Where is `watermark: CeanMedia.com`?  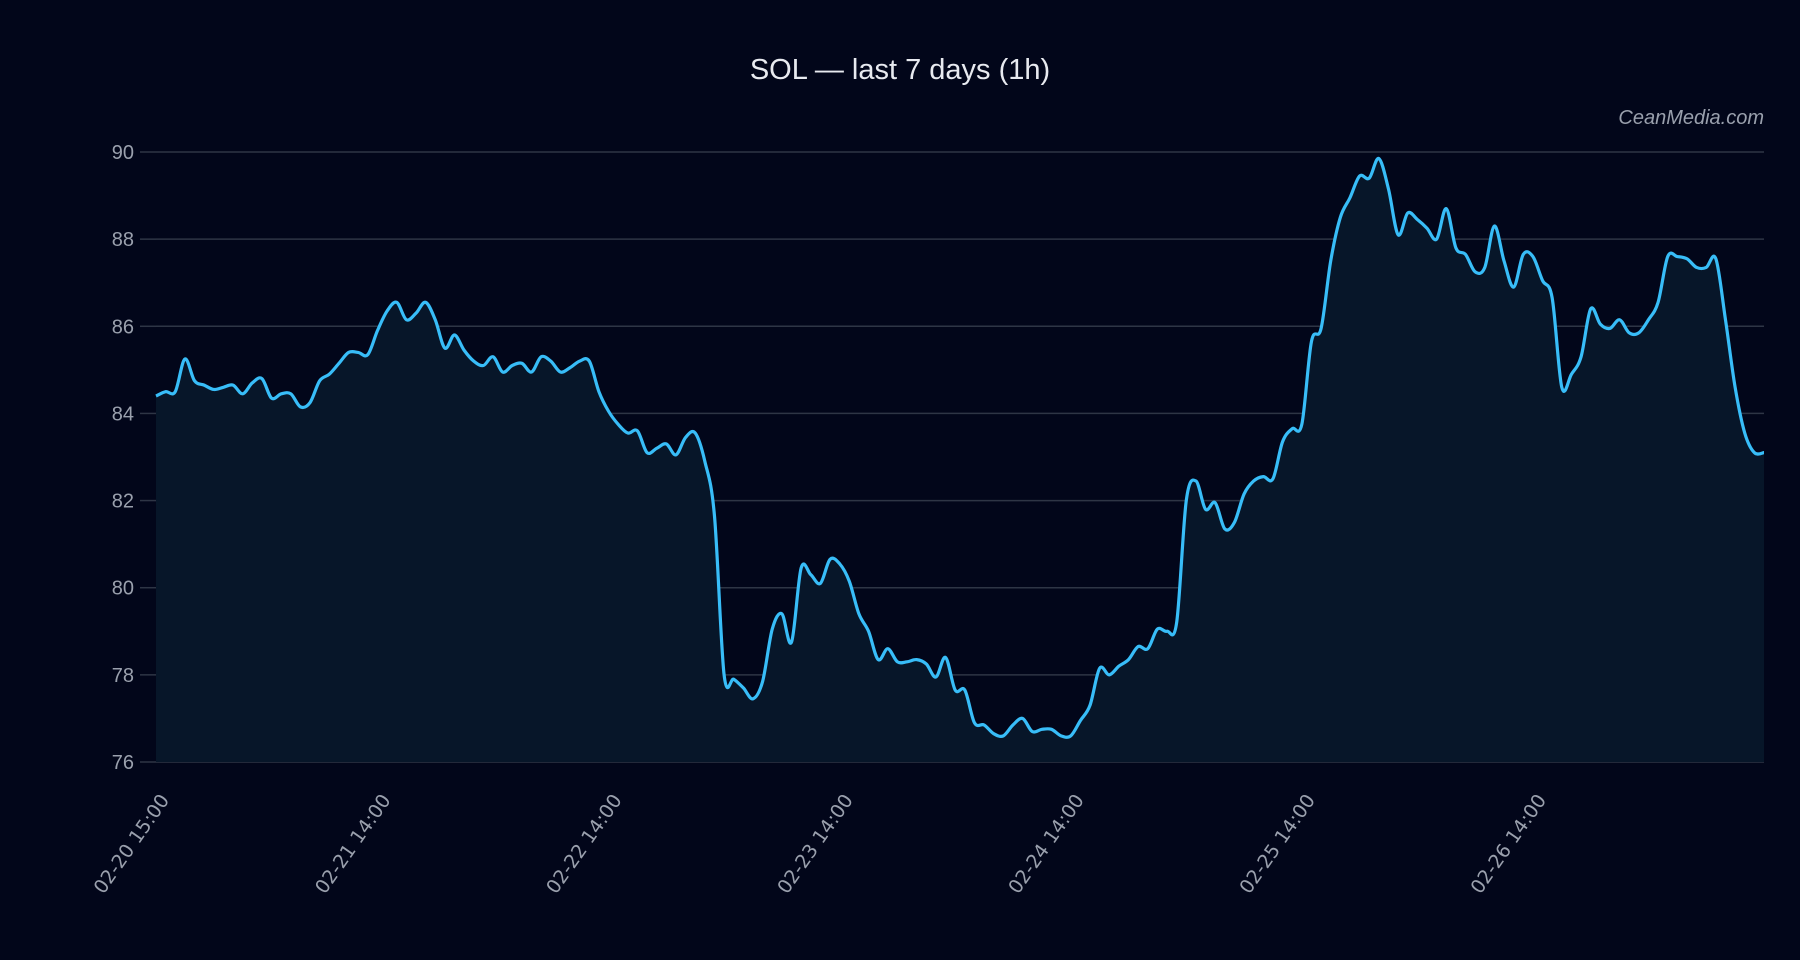 watermark: CeanMedia.com is located at coordinates (1691, 118).